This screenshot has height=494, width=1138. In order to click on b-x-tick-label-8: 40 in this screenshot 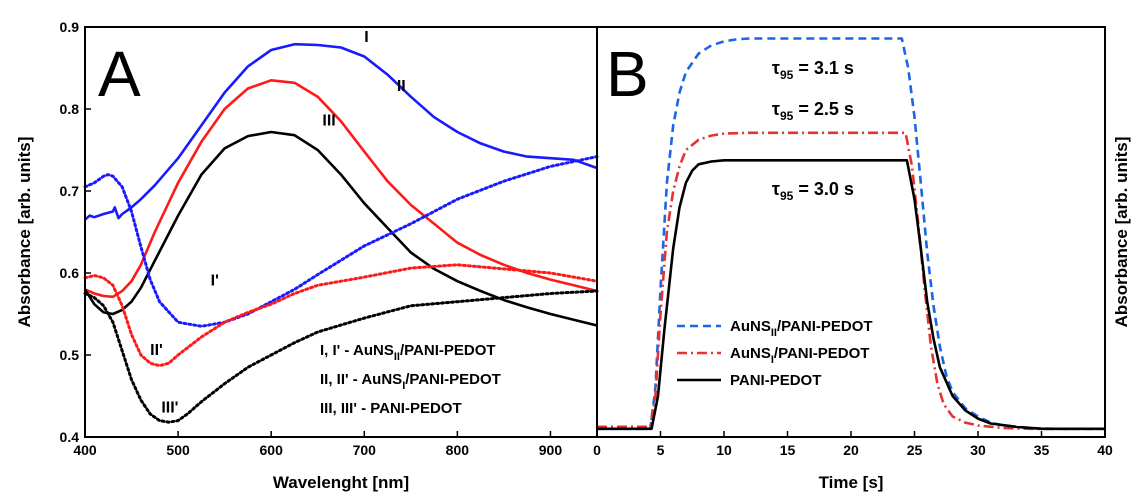, I will do `click(1105, 450)`.